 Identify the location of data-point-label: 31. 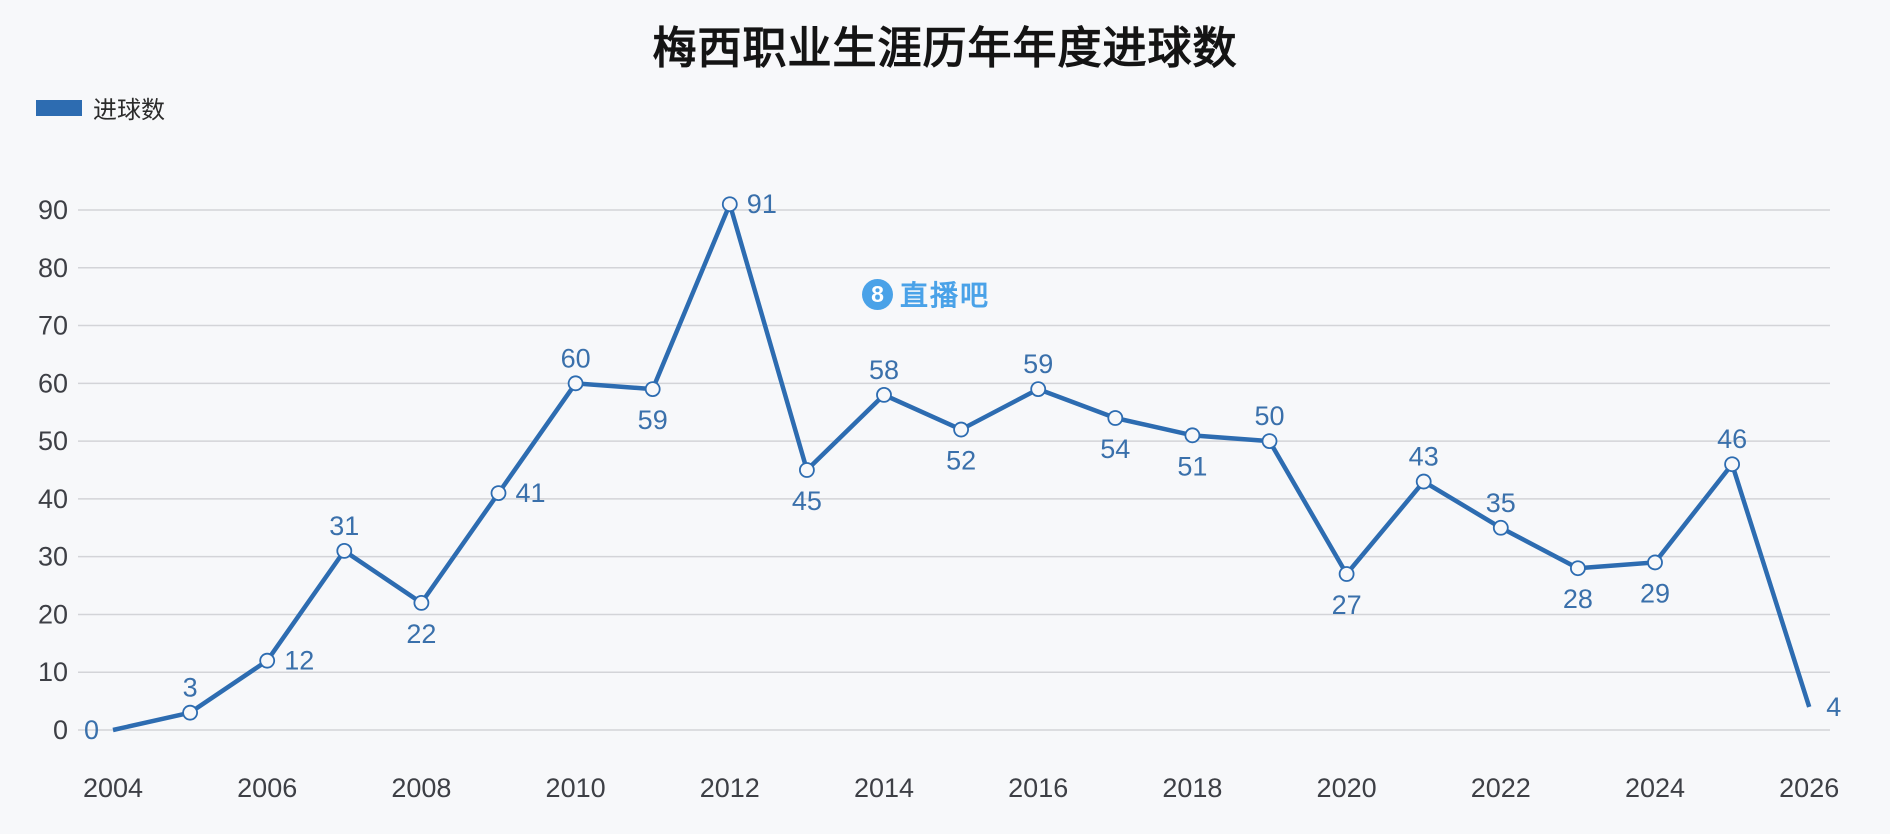
(344, 526).